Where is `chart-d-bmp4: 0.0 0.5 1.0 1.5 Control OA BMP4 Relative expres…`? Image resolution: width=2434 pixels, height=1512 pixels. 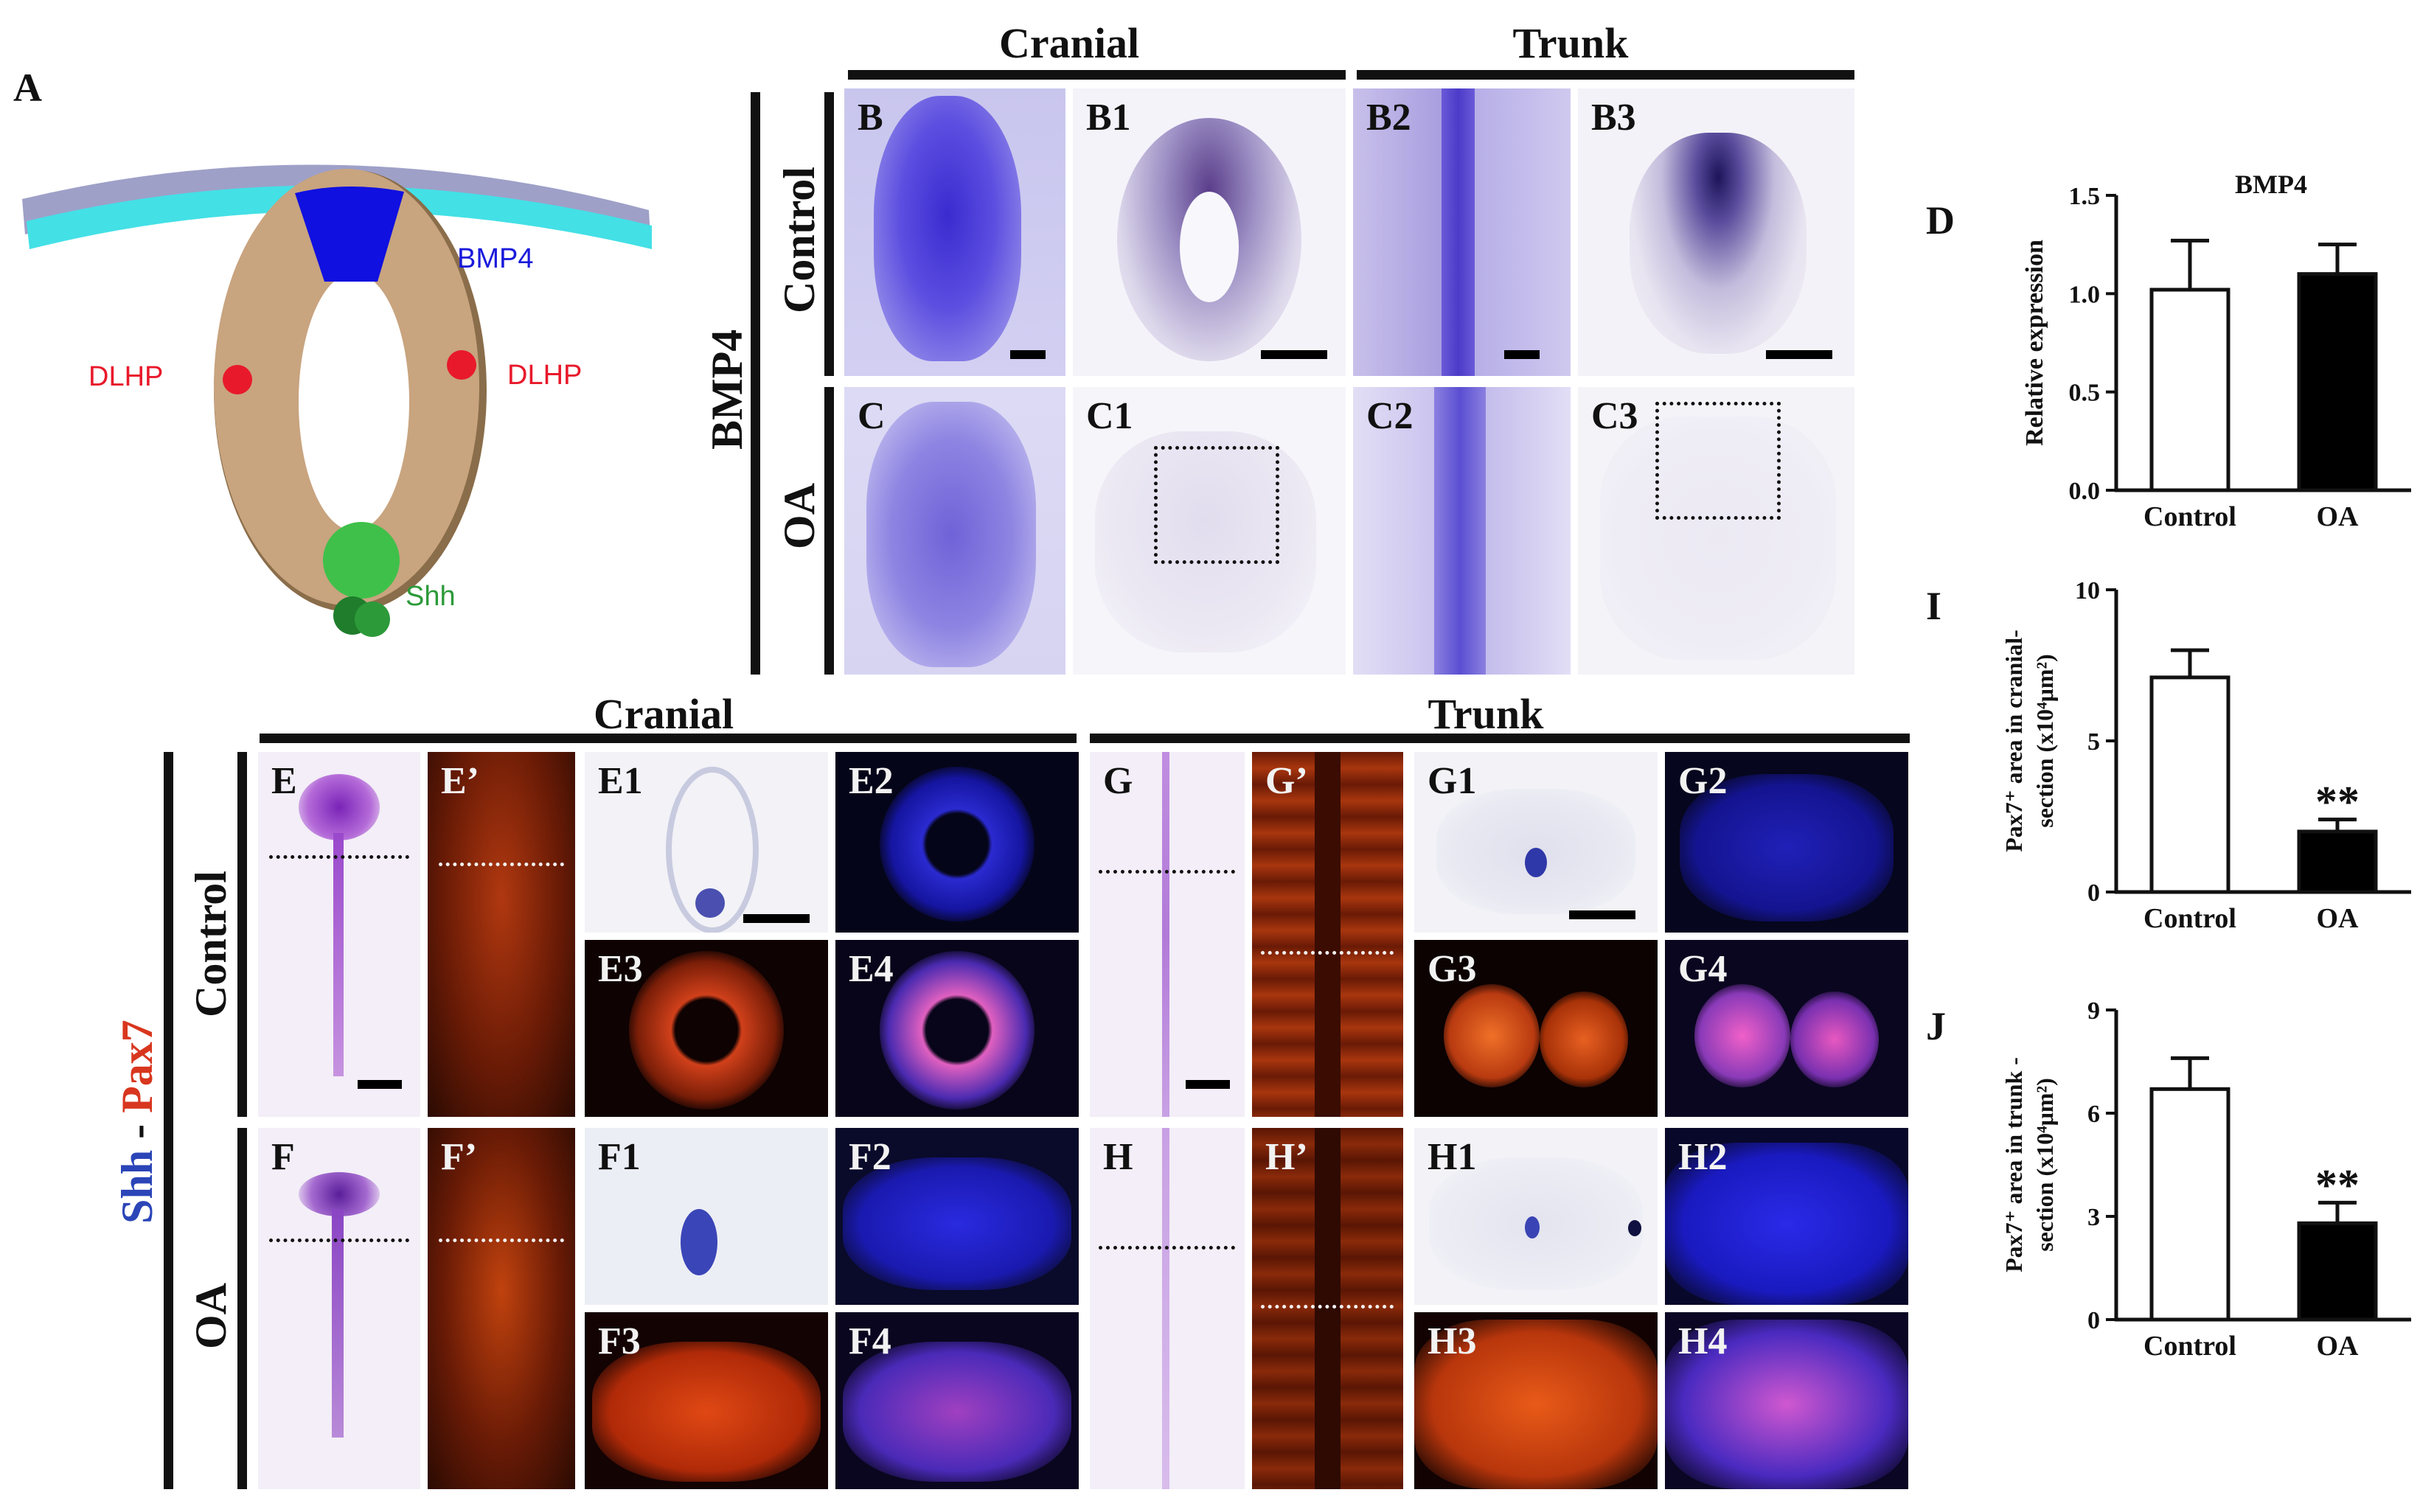
chart-d-bmp4: 0.0 0.5 1.0 1.5 Control OA BMP4 Relative expres… is located at coordinates (2216, 351).